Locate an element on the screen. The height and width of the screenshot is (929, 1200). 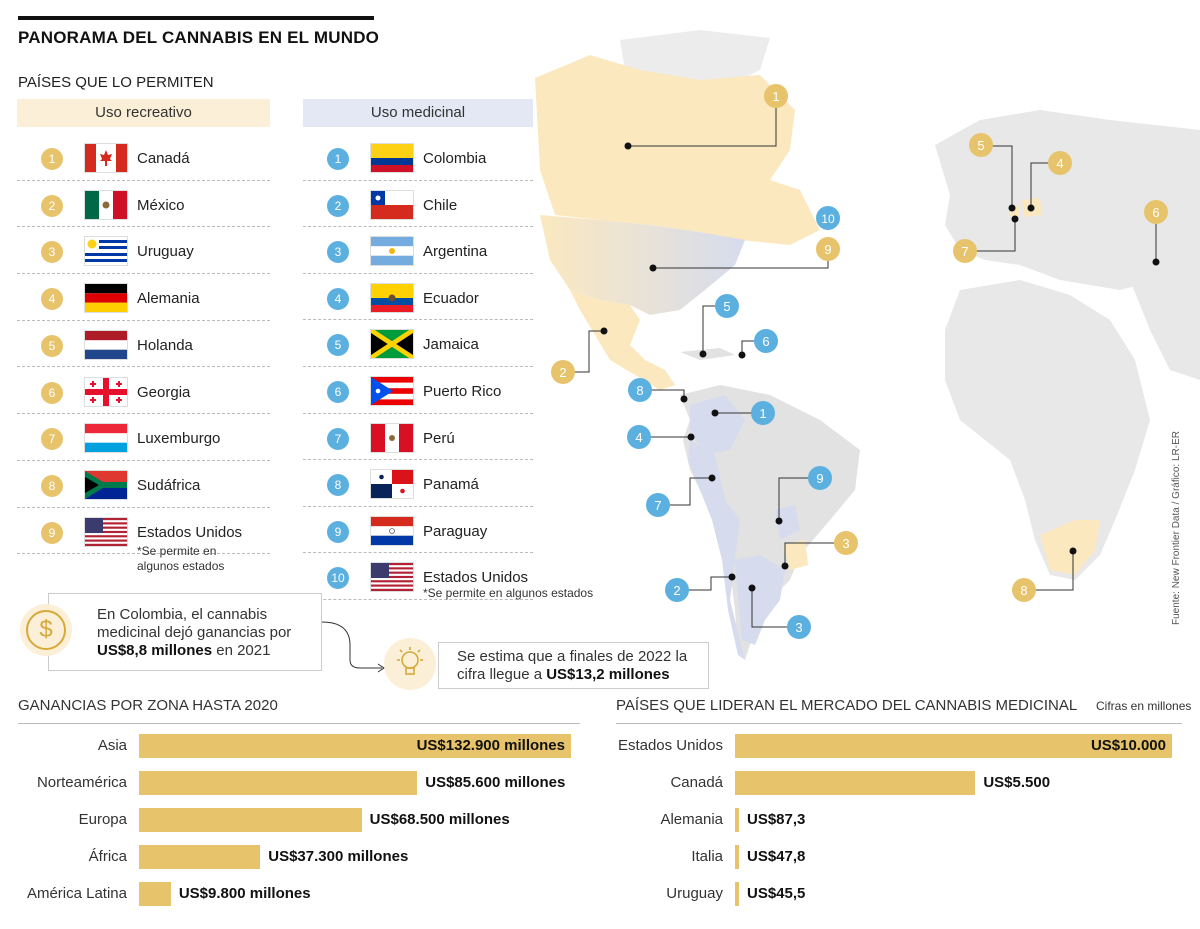
bar-row: Europa US$68.500 millones is located at coordinates (325, 820).